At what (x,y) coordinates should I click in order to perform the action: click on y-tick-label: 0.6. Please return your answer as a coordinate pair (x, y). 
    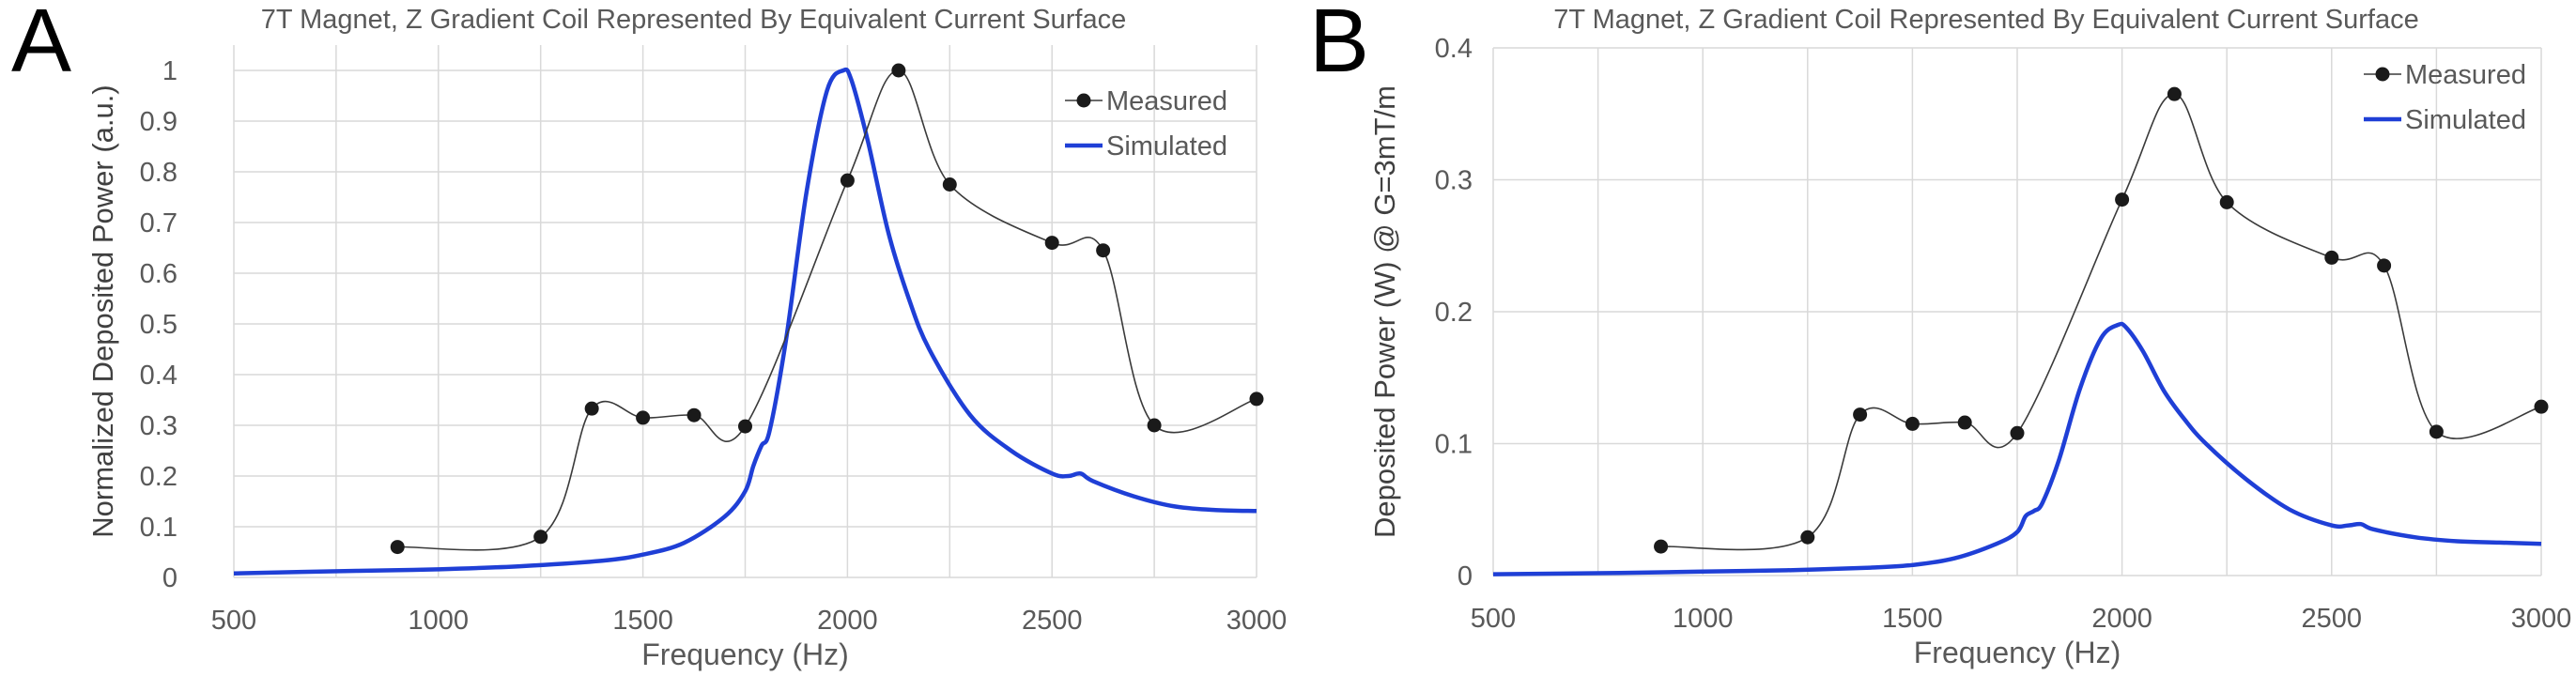
    Looking at the image, I should click on (158, 274).